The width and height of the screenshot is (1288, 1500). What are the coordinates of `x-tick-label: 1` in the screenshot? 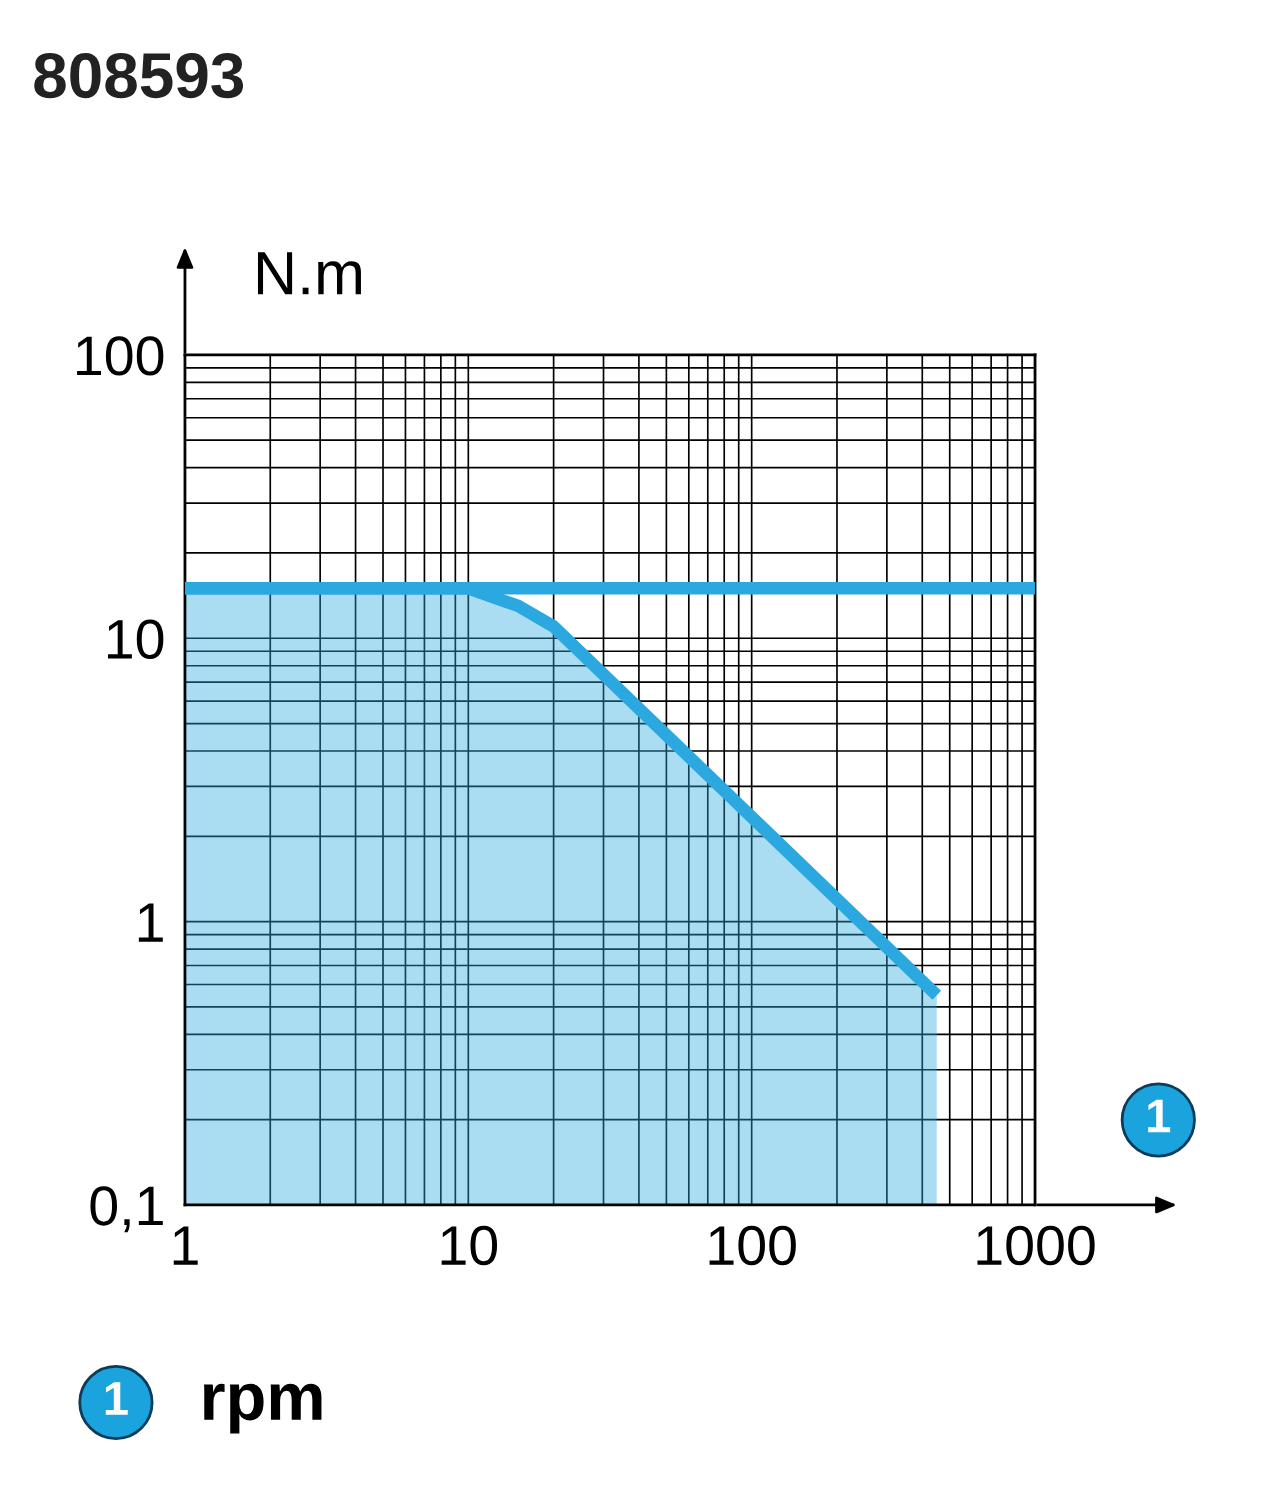 It's located at (185, 1245).